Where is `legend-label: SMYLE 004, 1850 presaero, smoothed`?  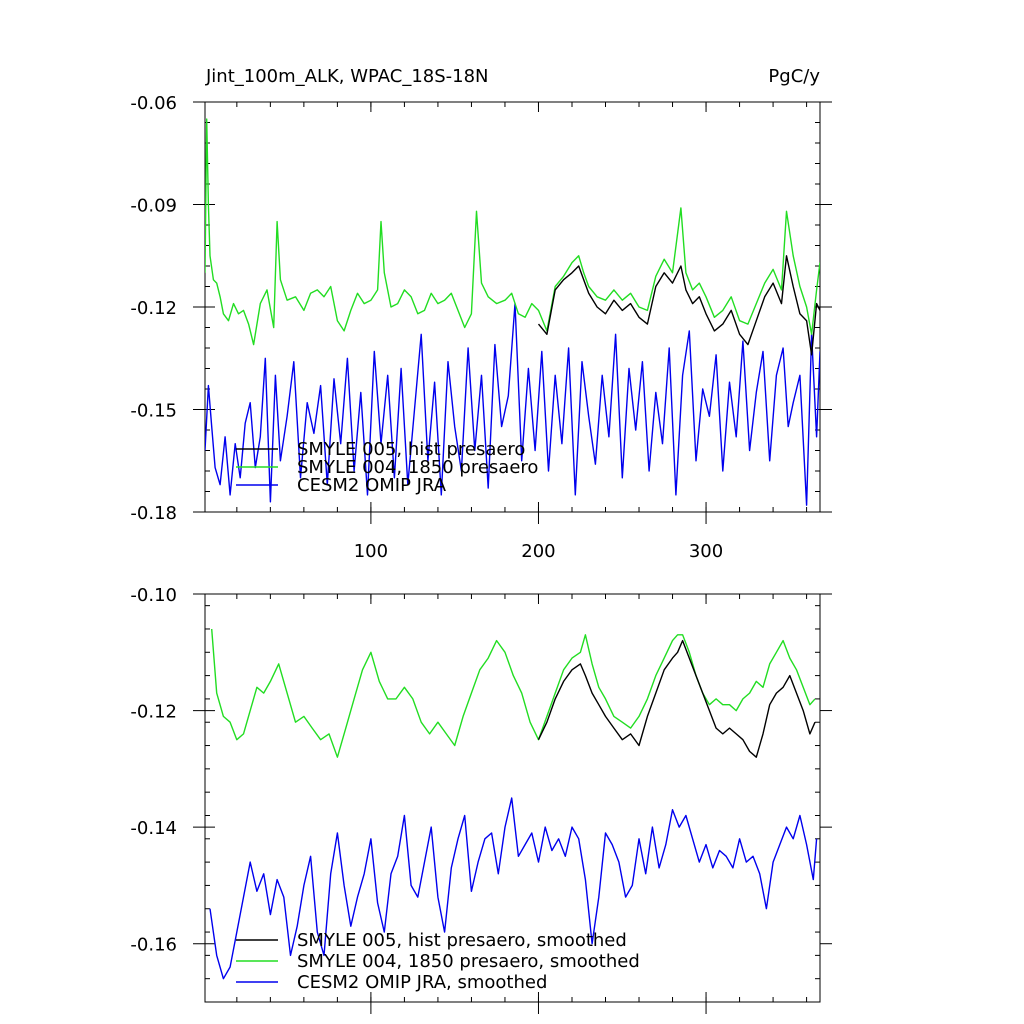 legend-label: SMYLE 004, 1850 presaero, smoothed is located at coordinates (468, 961).